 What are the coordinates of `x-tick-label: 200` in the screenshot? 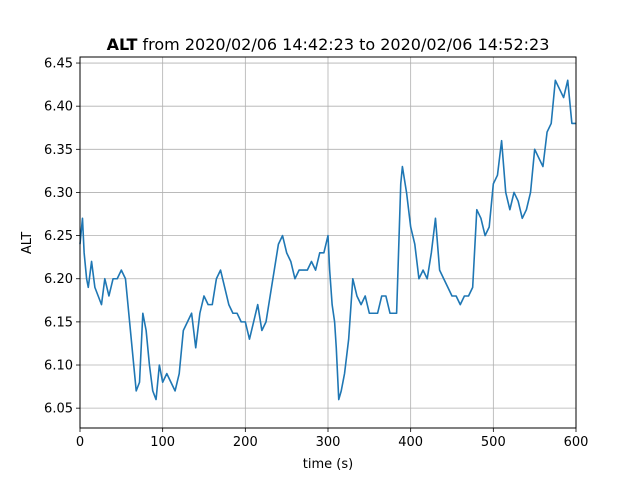 It's located at (245, 442).